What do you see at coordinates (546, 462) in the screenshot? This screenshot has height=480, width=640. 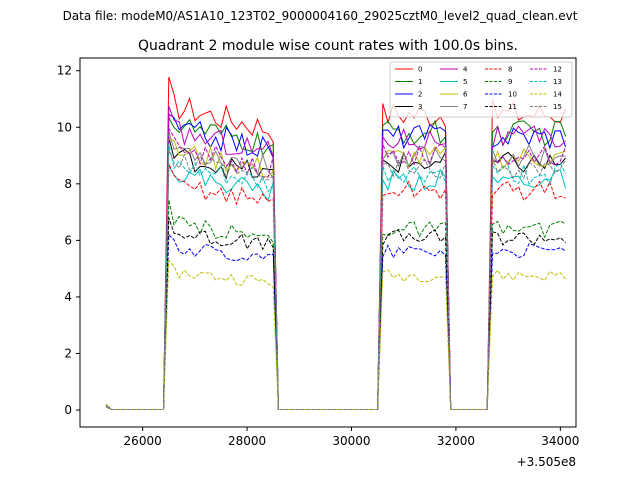 I see `x-offset-label: +3.505e8` at bounding box center [546, 462].